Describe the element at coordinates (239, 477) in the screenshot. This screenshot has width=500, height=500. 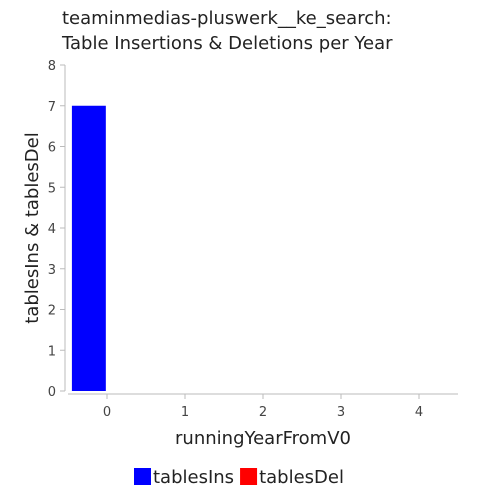
I see `legend: tablesIns tablesDel` at that location.